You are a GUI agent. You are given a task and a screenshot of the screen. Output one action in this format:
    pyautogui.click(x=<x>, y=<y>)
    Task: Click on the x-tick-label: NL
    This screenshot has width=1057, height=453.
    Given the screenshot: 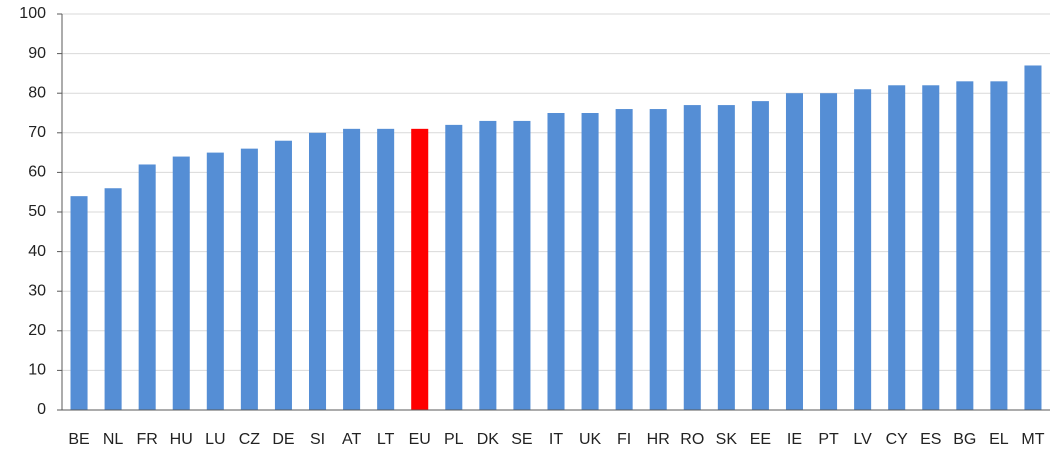 What is the action you would take?
    pyautogui.click(x=113, y=439)
    